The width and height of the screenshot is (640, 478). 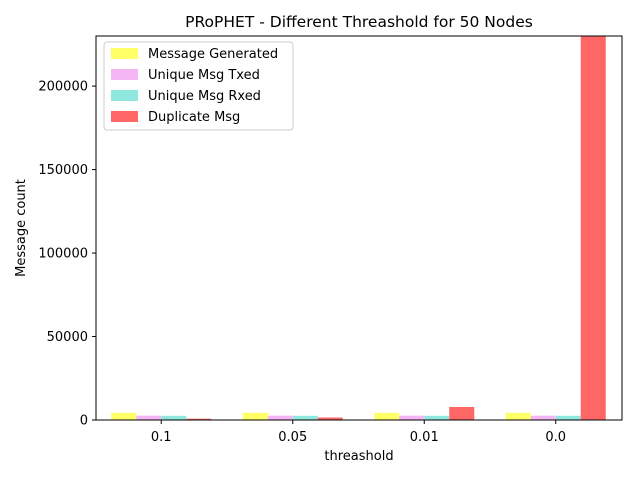 I want to click on y-axis: 0 50000 100000 150000 200000, so click(x=67, y=254).